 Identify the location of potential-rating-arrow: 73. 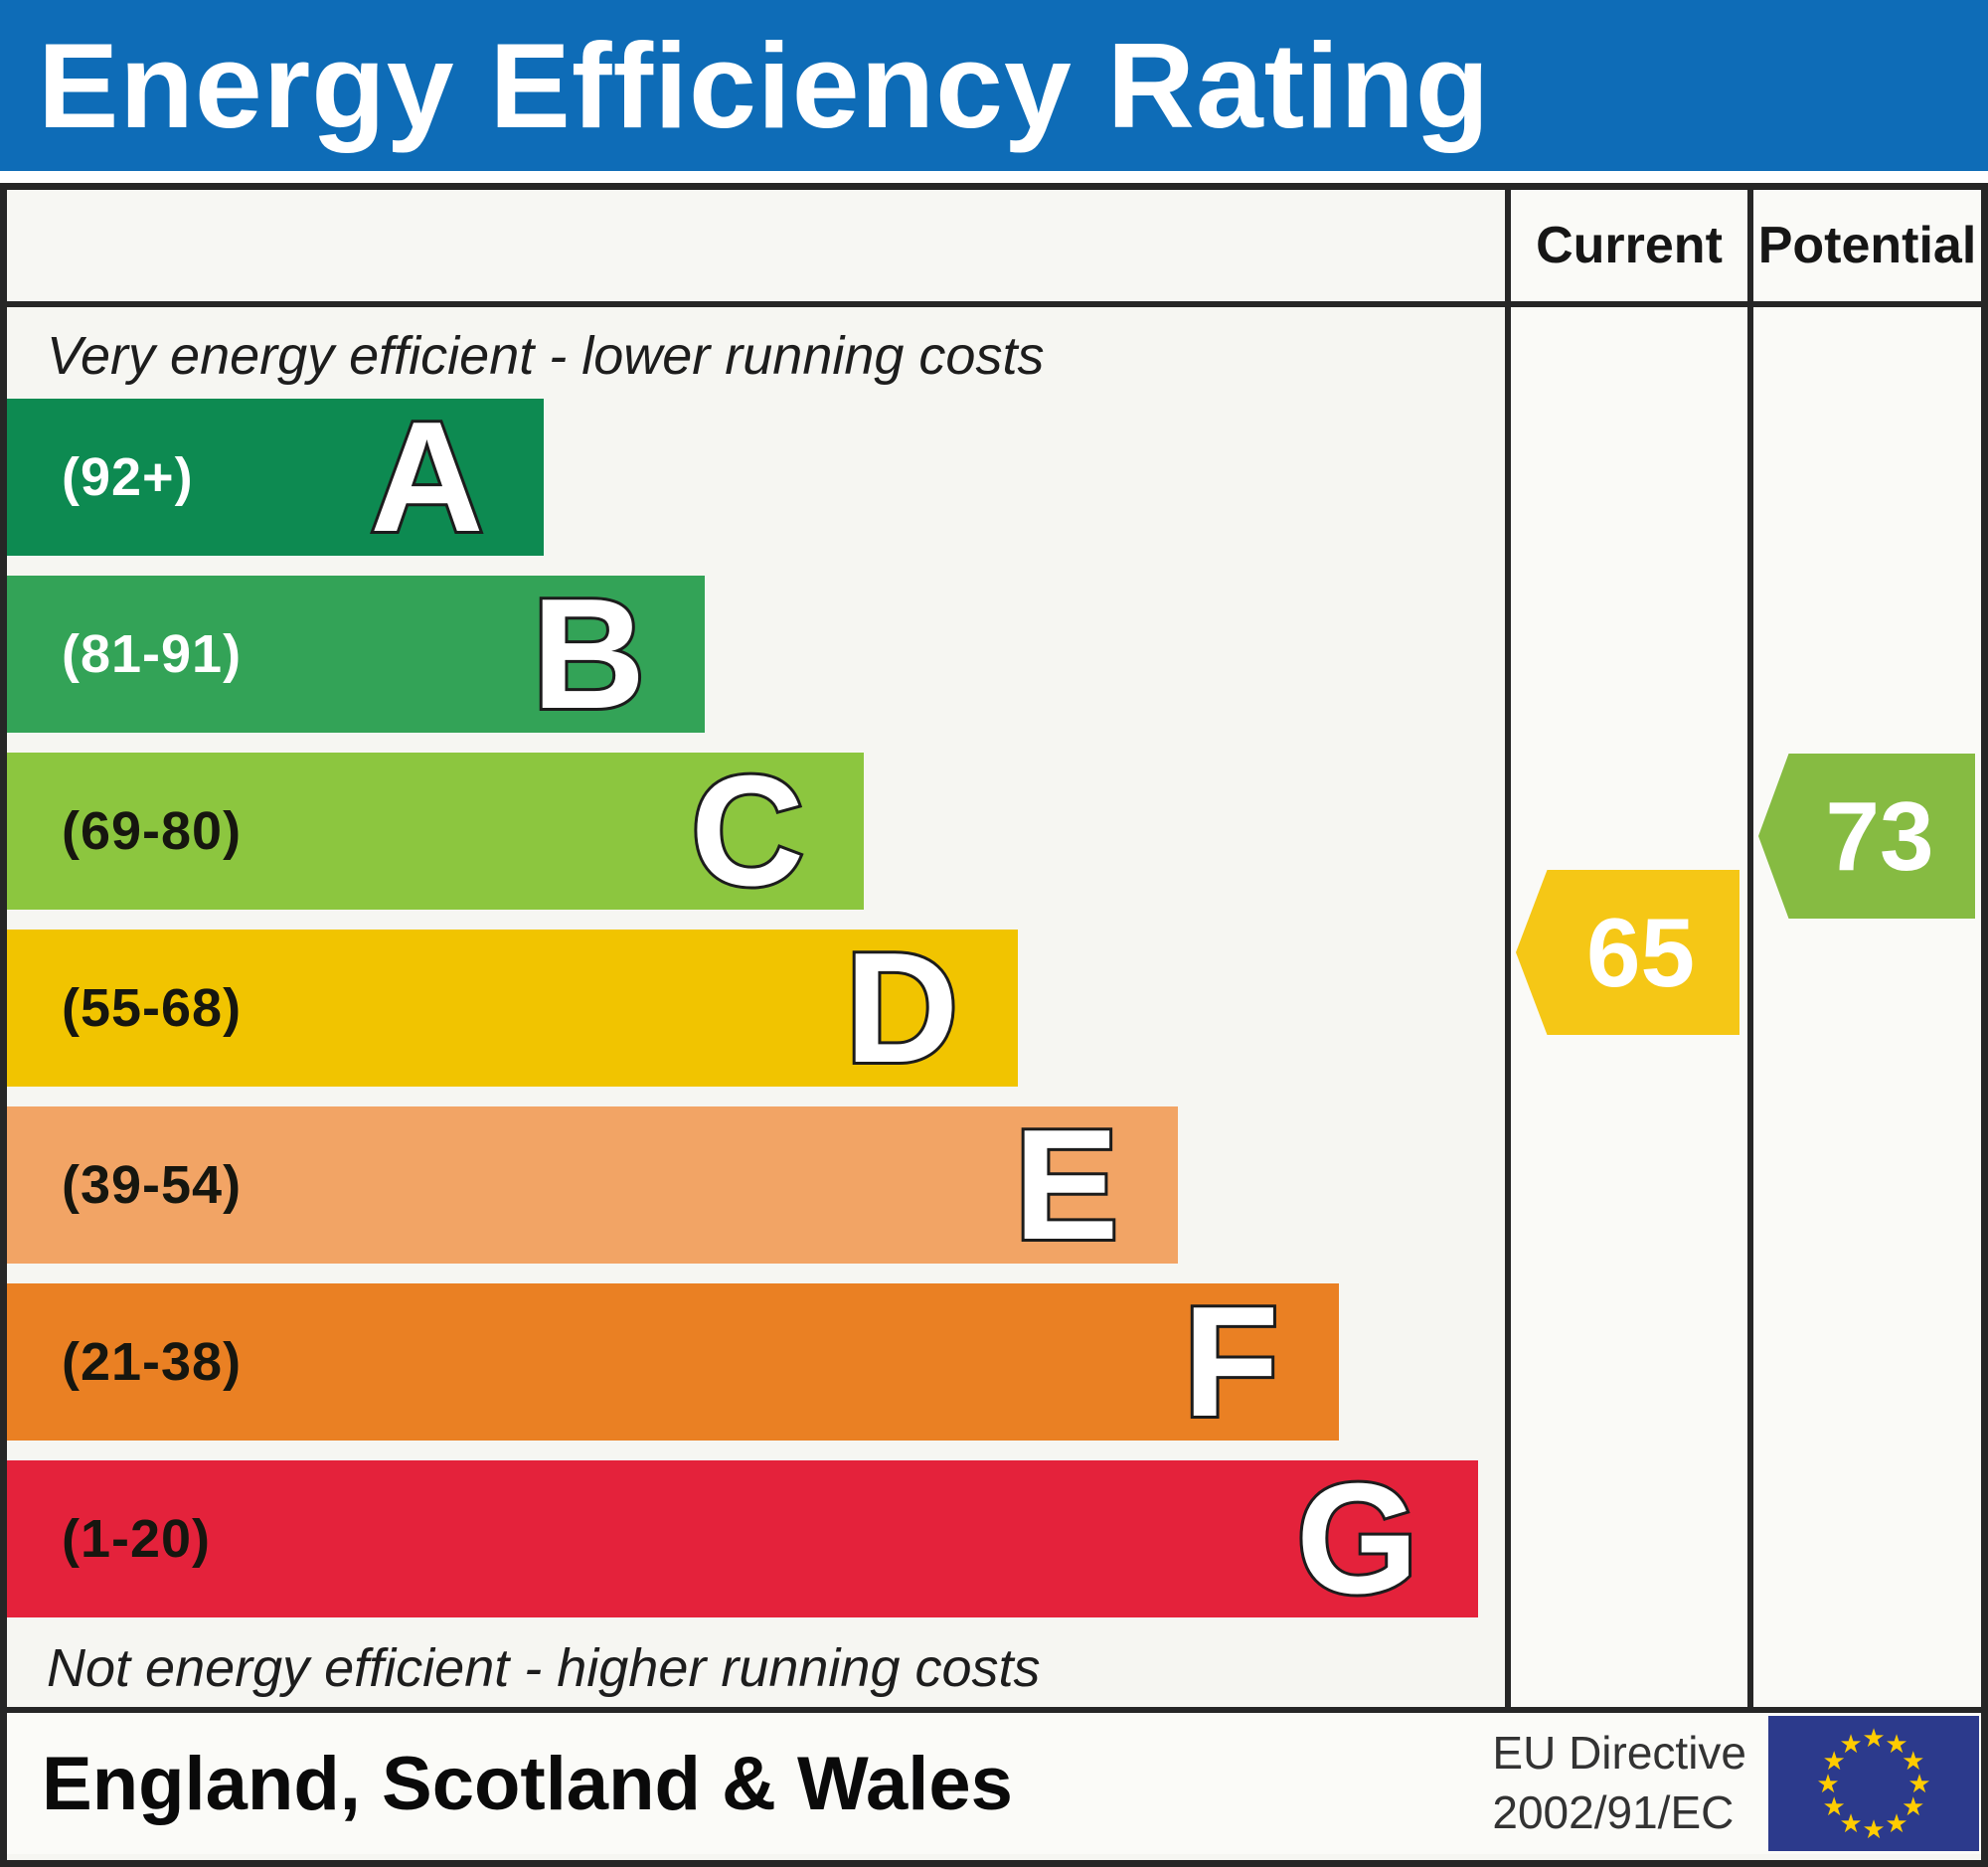
(1866, 836).